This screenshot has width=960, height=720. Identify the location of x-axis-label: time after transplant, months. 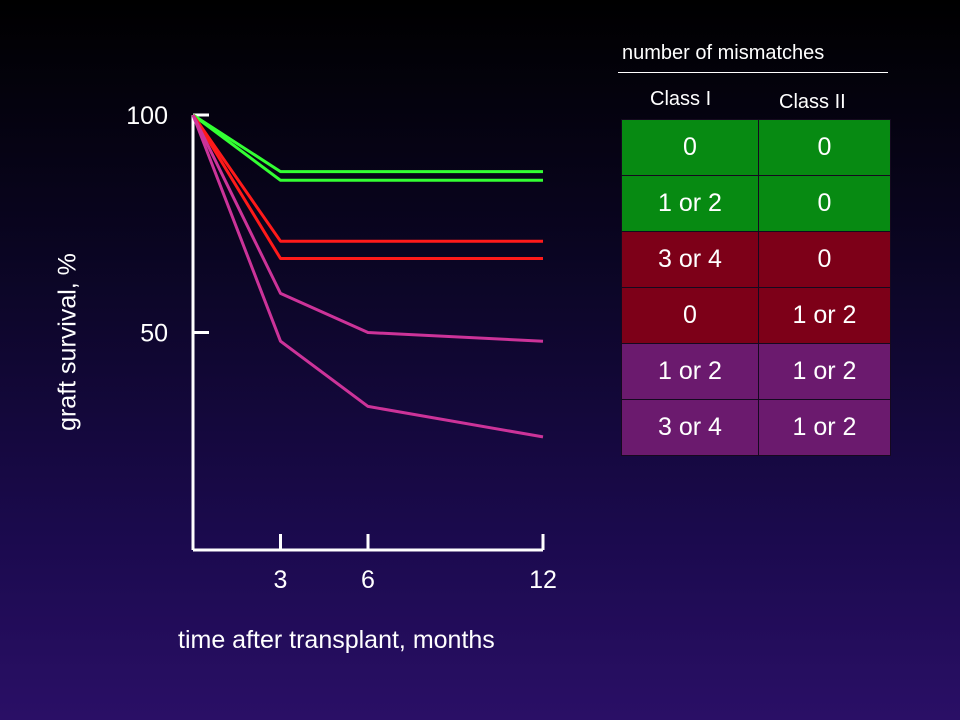
(336, 640).